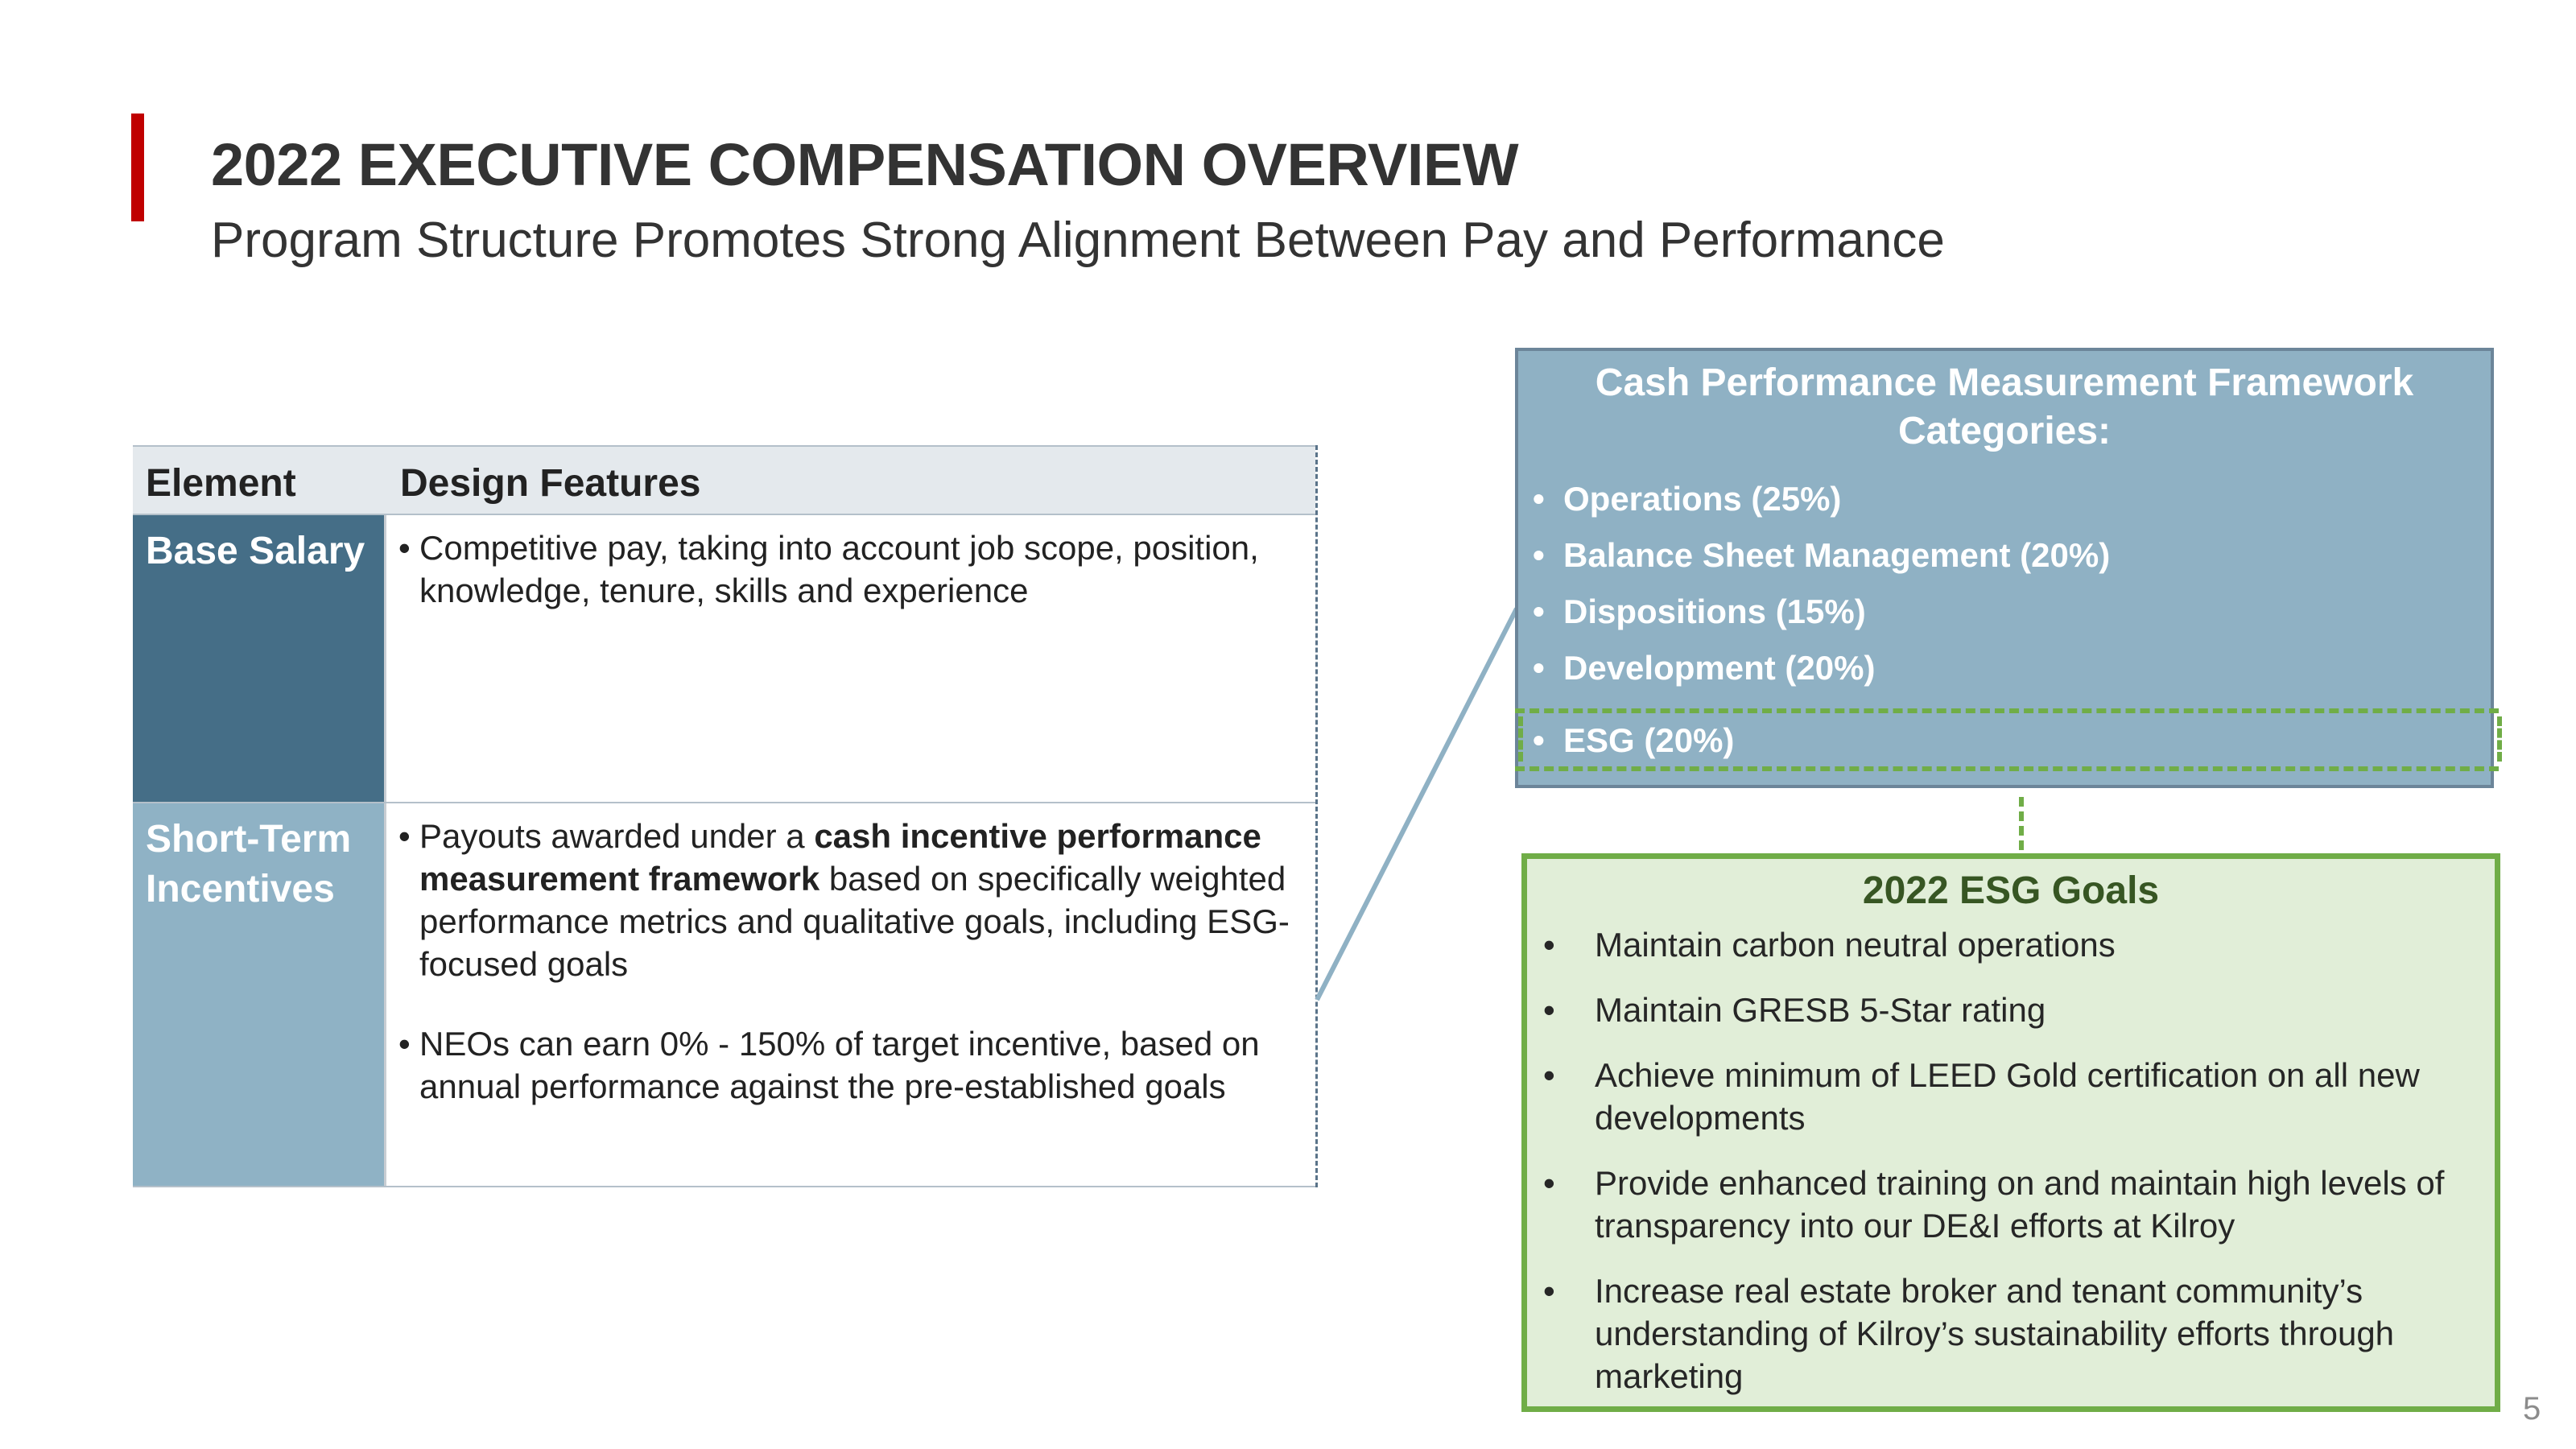 Image resolution: width=2576 pixels, height=1449 pixels. Describe the element at coordinates (1633, 748) in the screenshot. I see `framework-category-esg: • ESG (20%)` at that location.